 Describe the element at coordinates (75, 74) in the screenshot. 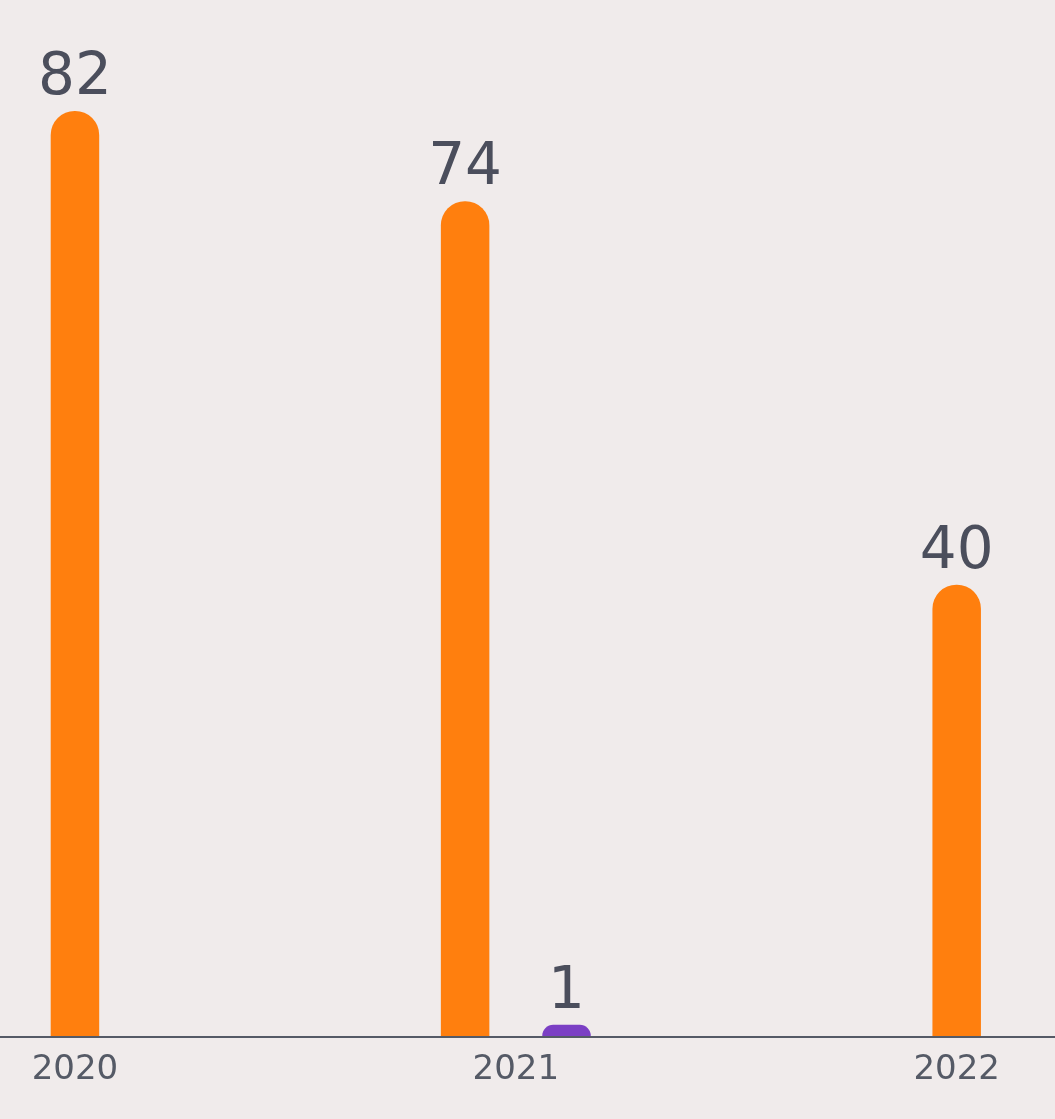

I see `data-label: 82` at that location.